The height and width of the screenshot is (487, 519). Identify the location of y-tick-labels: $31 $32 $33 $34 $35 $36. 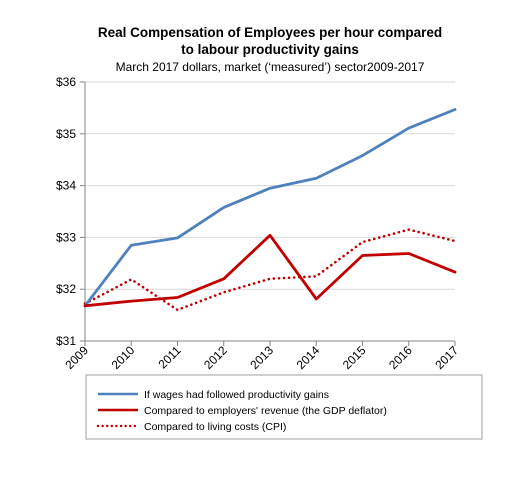
(66, 211).